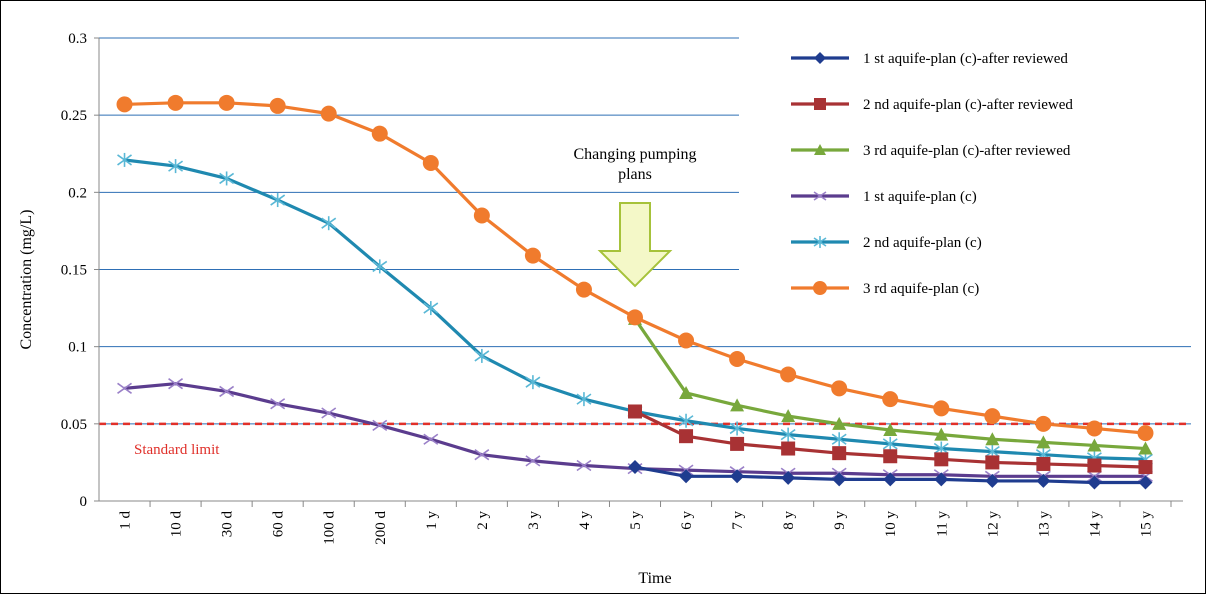 The image size is (1206, 594). Describe the element at coordinates (177, 524) in the screenshot. I see `x-tick-label: 10 d` at that location.